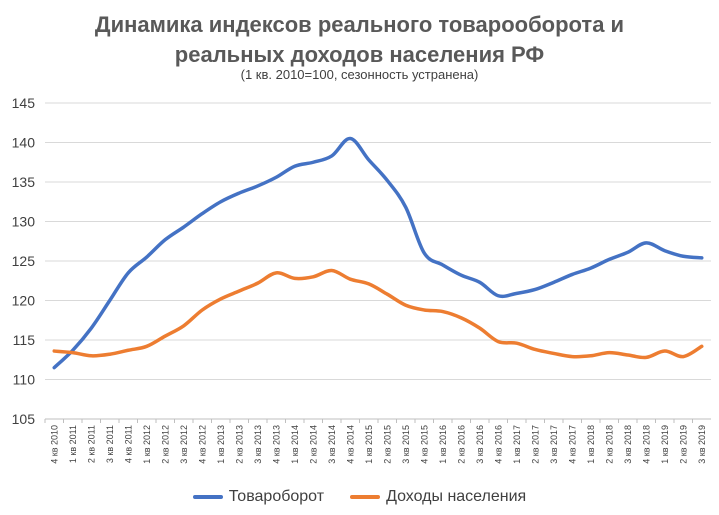 This screenshot has height=515, width=719. I want to click on y-tick-label: 110, so click(24, 380).